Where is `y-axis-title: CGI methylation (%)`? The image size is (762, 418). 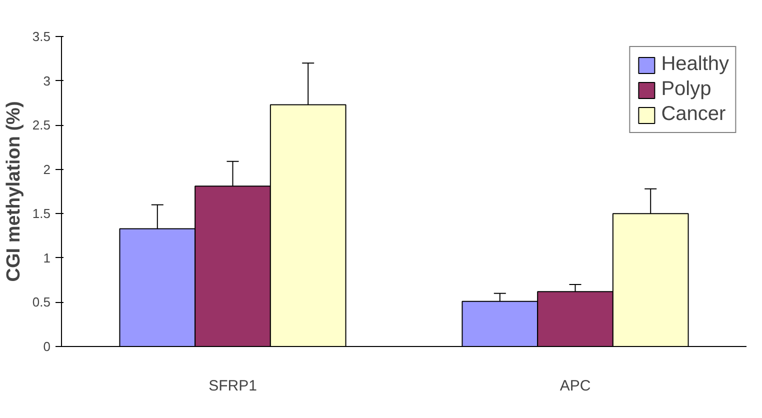 y-axis-title: CGI methylation (%) is located at coordinates (13, 191).